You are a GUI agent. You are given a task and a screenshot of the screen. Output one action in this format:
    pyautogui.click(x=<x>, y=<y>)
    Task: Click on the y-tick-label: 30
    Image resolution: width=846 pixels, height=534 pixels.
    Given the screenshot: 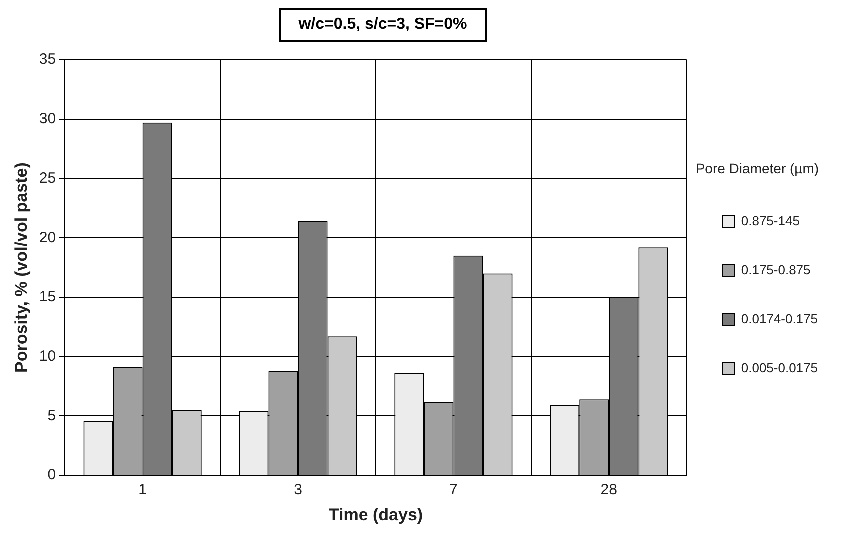 What is the action you would take?
    pyautogui.click(x=47, y=119)
    